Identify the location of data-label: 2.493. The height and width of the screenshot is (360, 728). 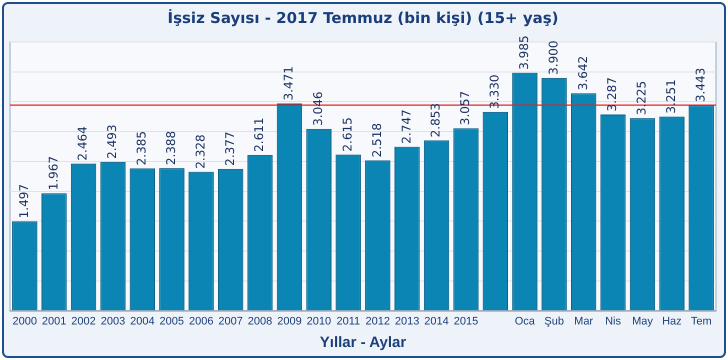
(112, 141).